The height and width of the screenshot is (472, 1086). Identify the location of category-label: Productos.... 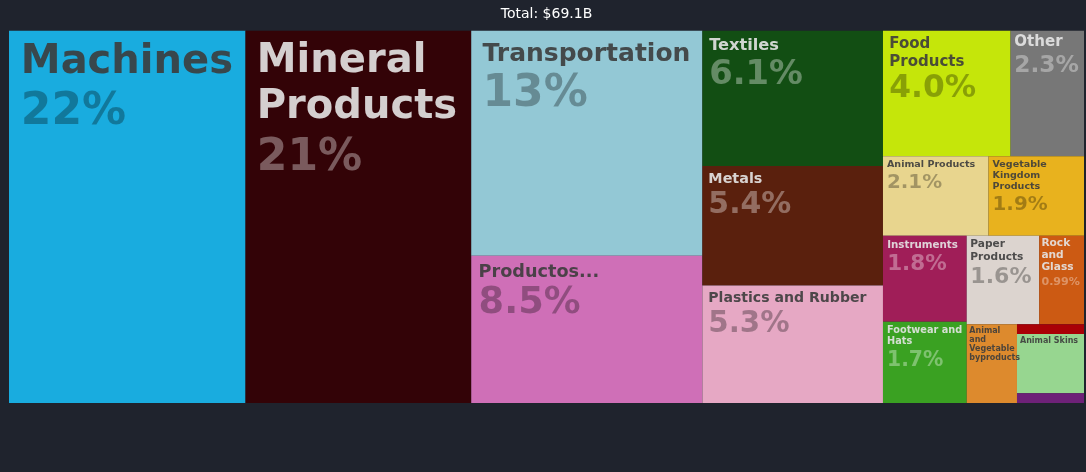
(539, 270).